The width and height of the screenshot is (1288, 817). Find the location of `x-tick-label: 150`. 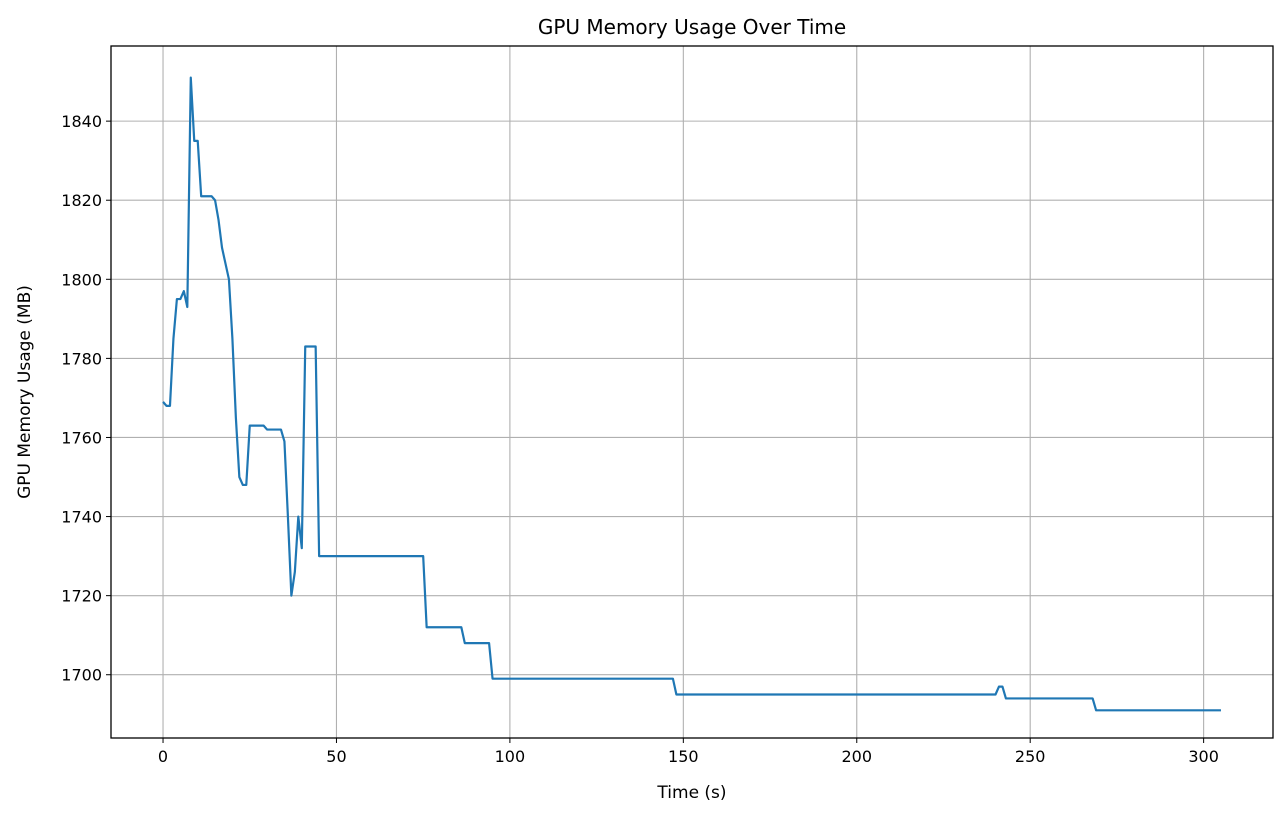

x-tick-label: 150 is located at coordinates (683, 756).